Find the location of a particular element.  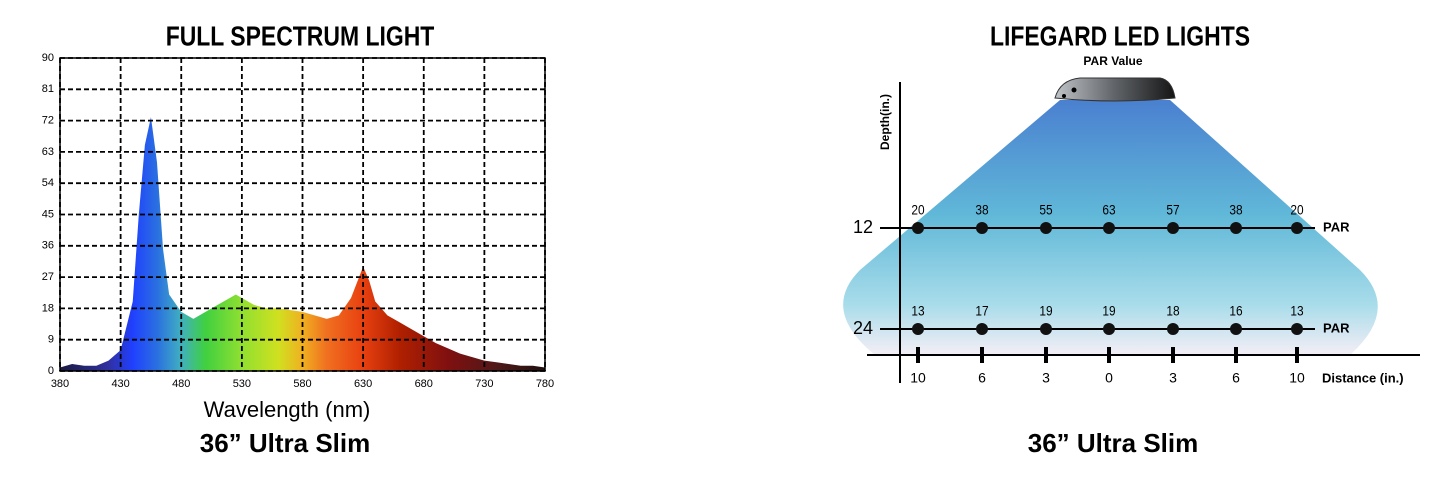

y-tick-label: 0 is located at coordinates (51, 371).